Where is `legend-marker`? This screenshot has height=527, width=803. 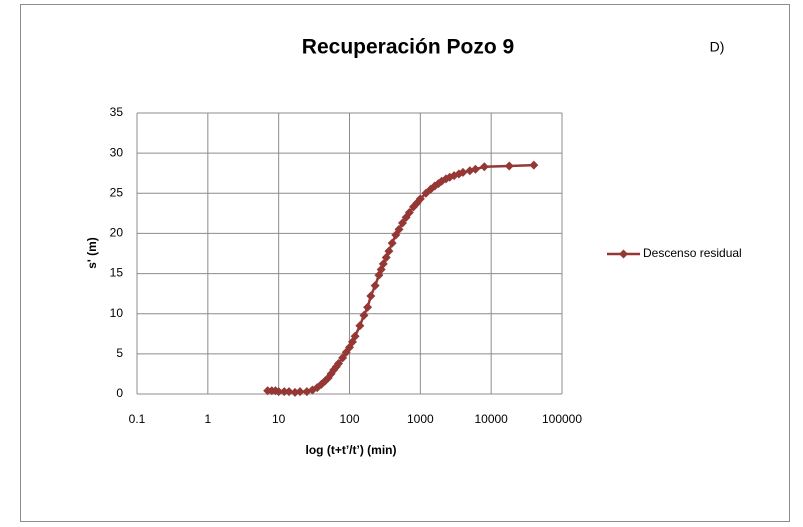
legend-marker is located at coordinates (623, 254).